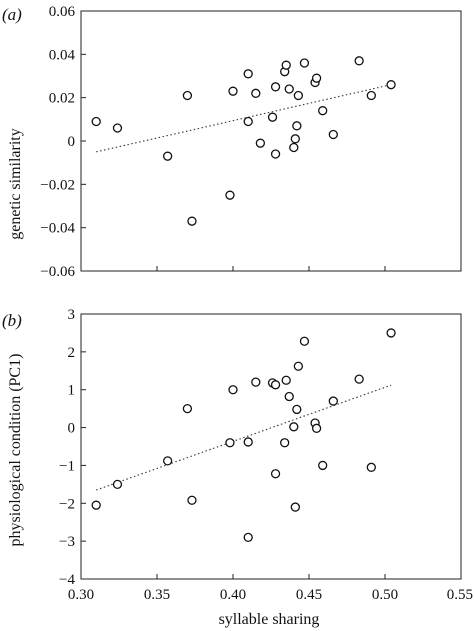  Describe the element at coordinates (67, 504) in the screenshot. I see `y-tick-label: −2` at that location.